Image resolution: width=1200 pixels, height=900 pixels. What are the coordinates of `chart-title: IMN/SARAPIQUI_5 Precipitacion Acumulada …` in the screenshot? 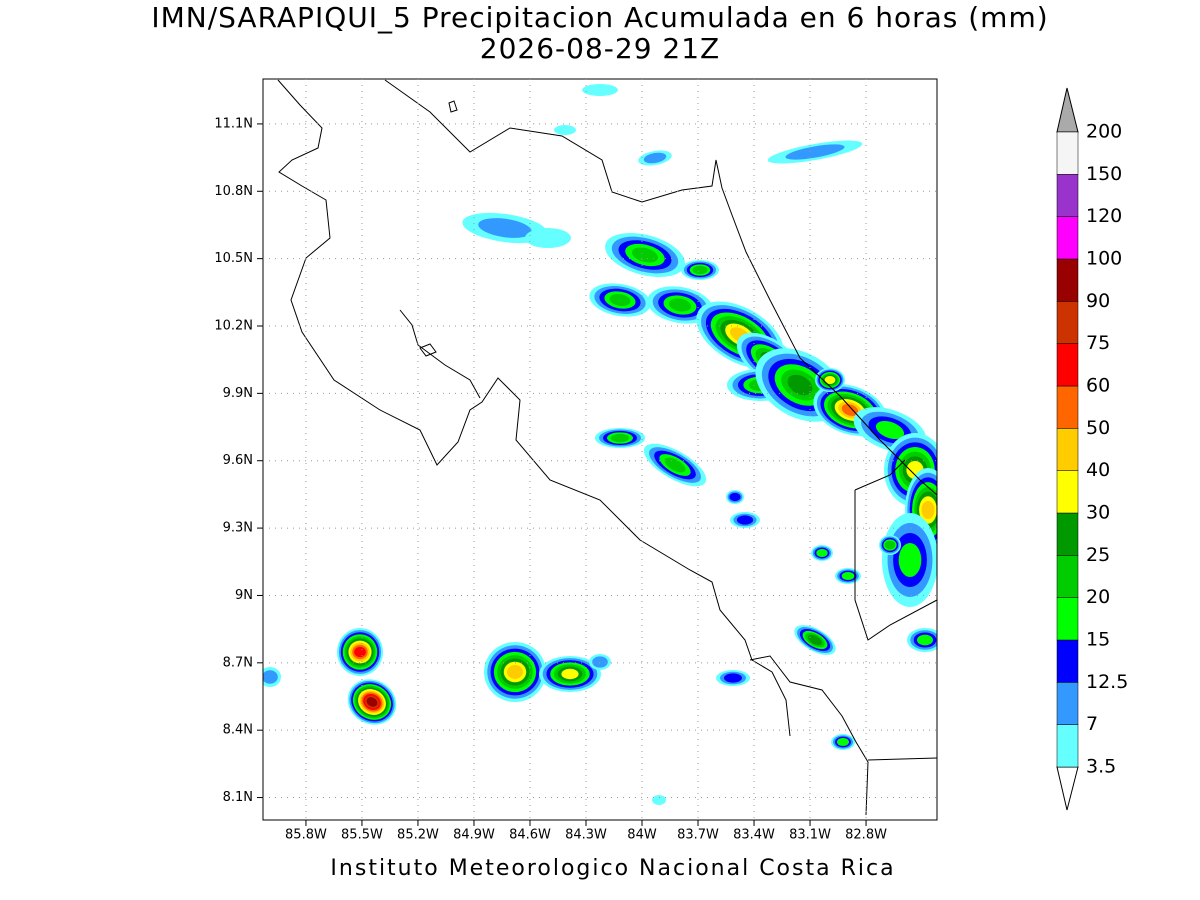 It's located at (599, 17).